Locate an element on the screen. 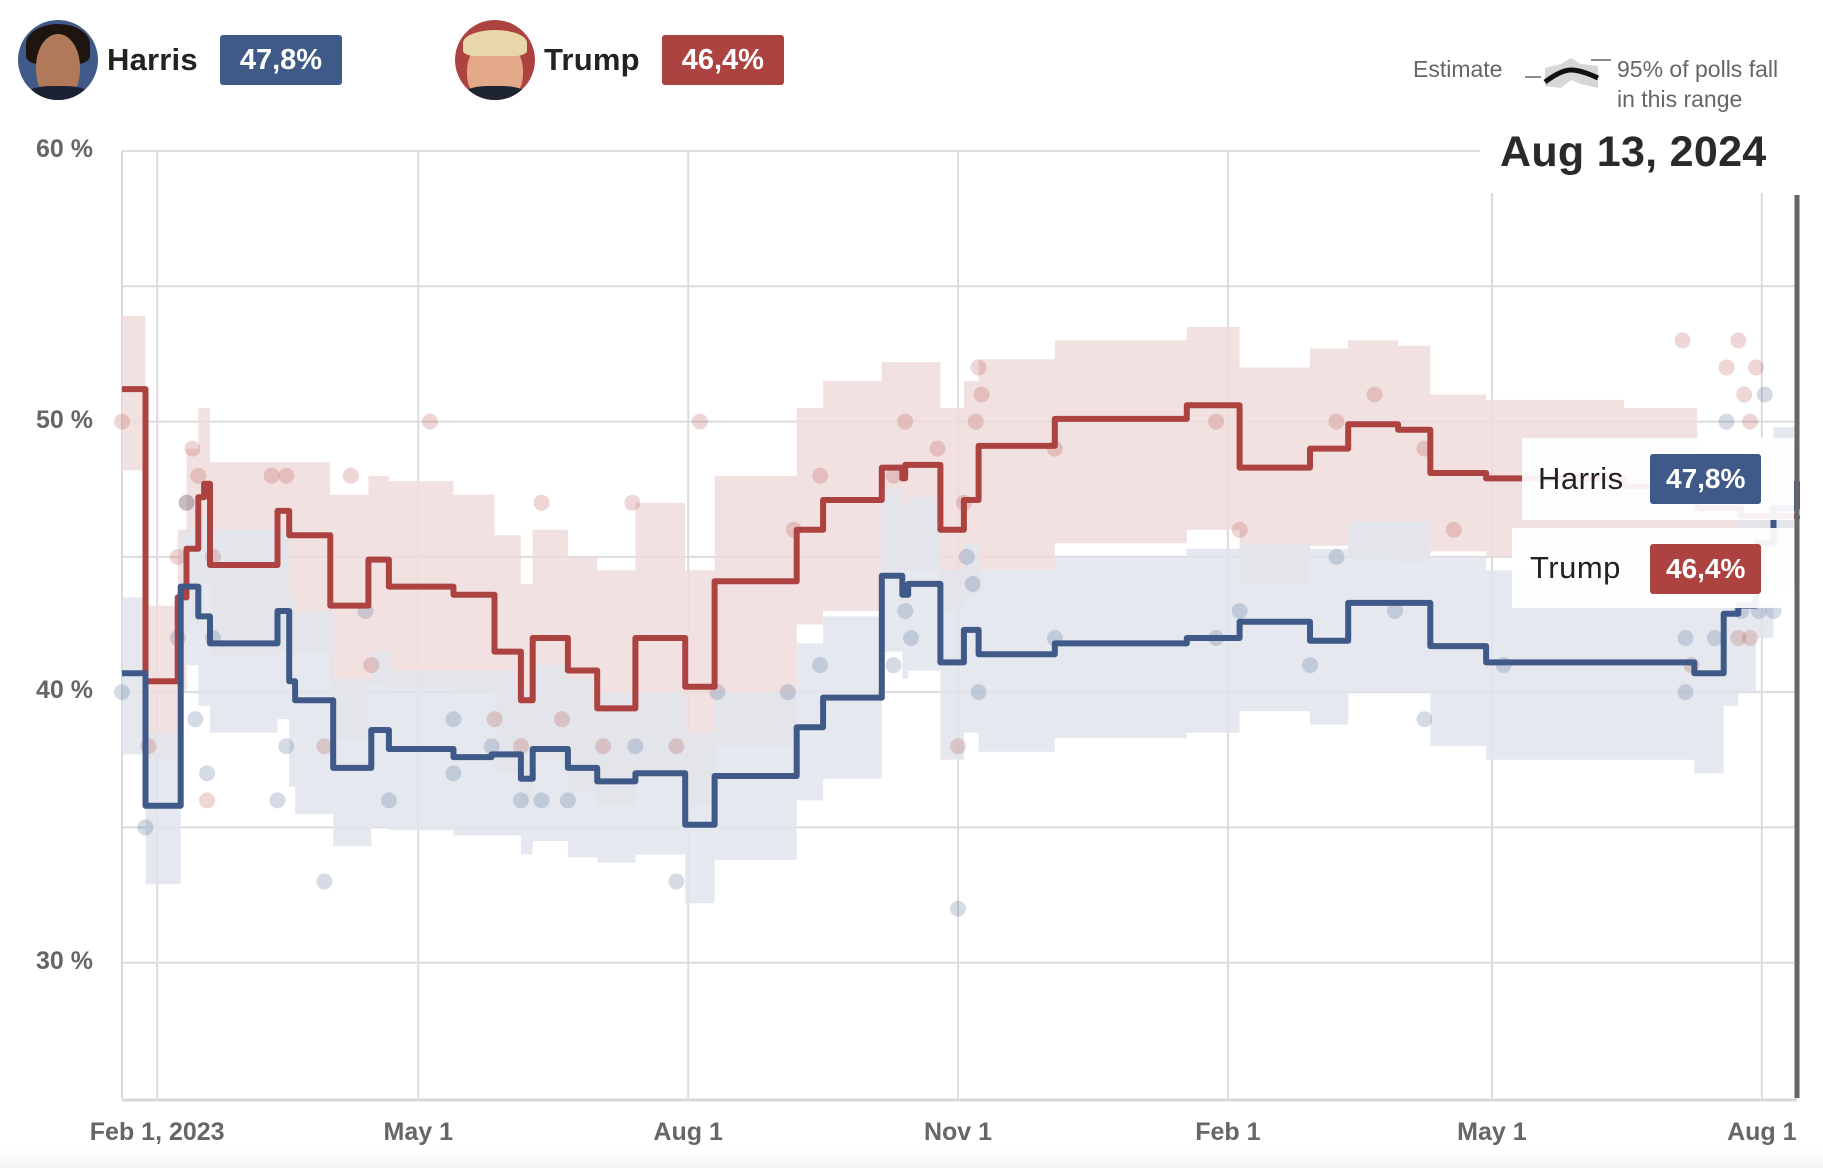 The height and width of the screenshot is (1168, 1823). date-label-backdrop is located at coordinates (1640, 165).